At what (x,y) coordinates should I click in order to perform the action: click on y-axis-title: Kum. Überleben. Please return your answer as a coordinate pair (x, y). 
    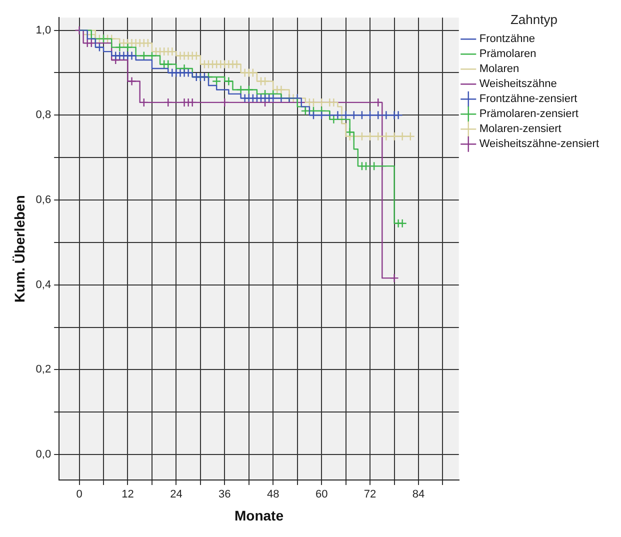
    Looking at the image, I should click on (19, 248).